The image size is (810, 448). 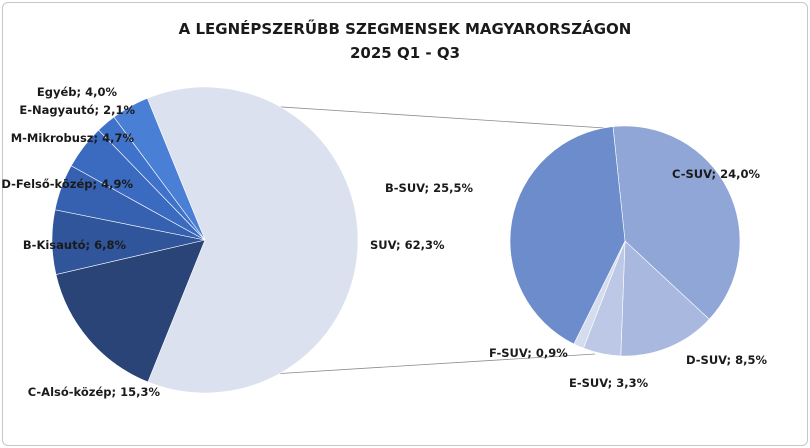 What do you see at coordinates (130, 311) in the screenshot?
I see `pie-slice-c-also-kozep` at bounding box center [130, 311].